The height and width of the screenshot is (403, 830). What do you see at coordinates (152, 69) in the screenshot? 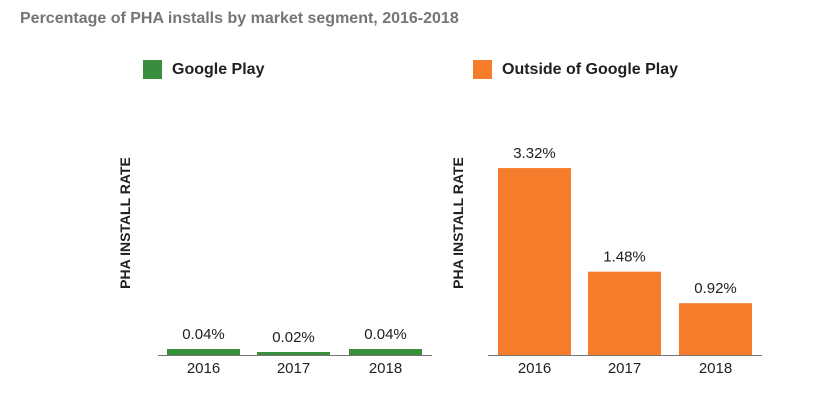
I see `legend-swatch-green` at bounding box center [152, 69].